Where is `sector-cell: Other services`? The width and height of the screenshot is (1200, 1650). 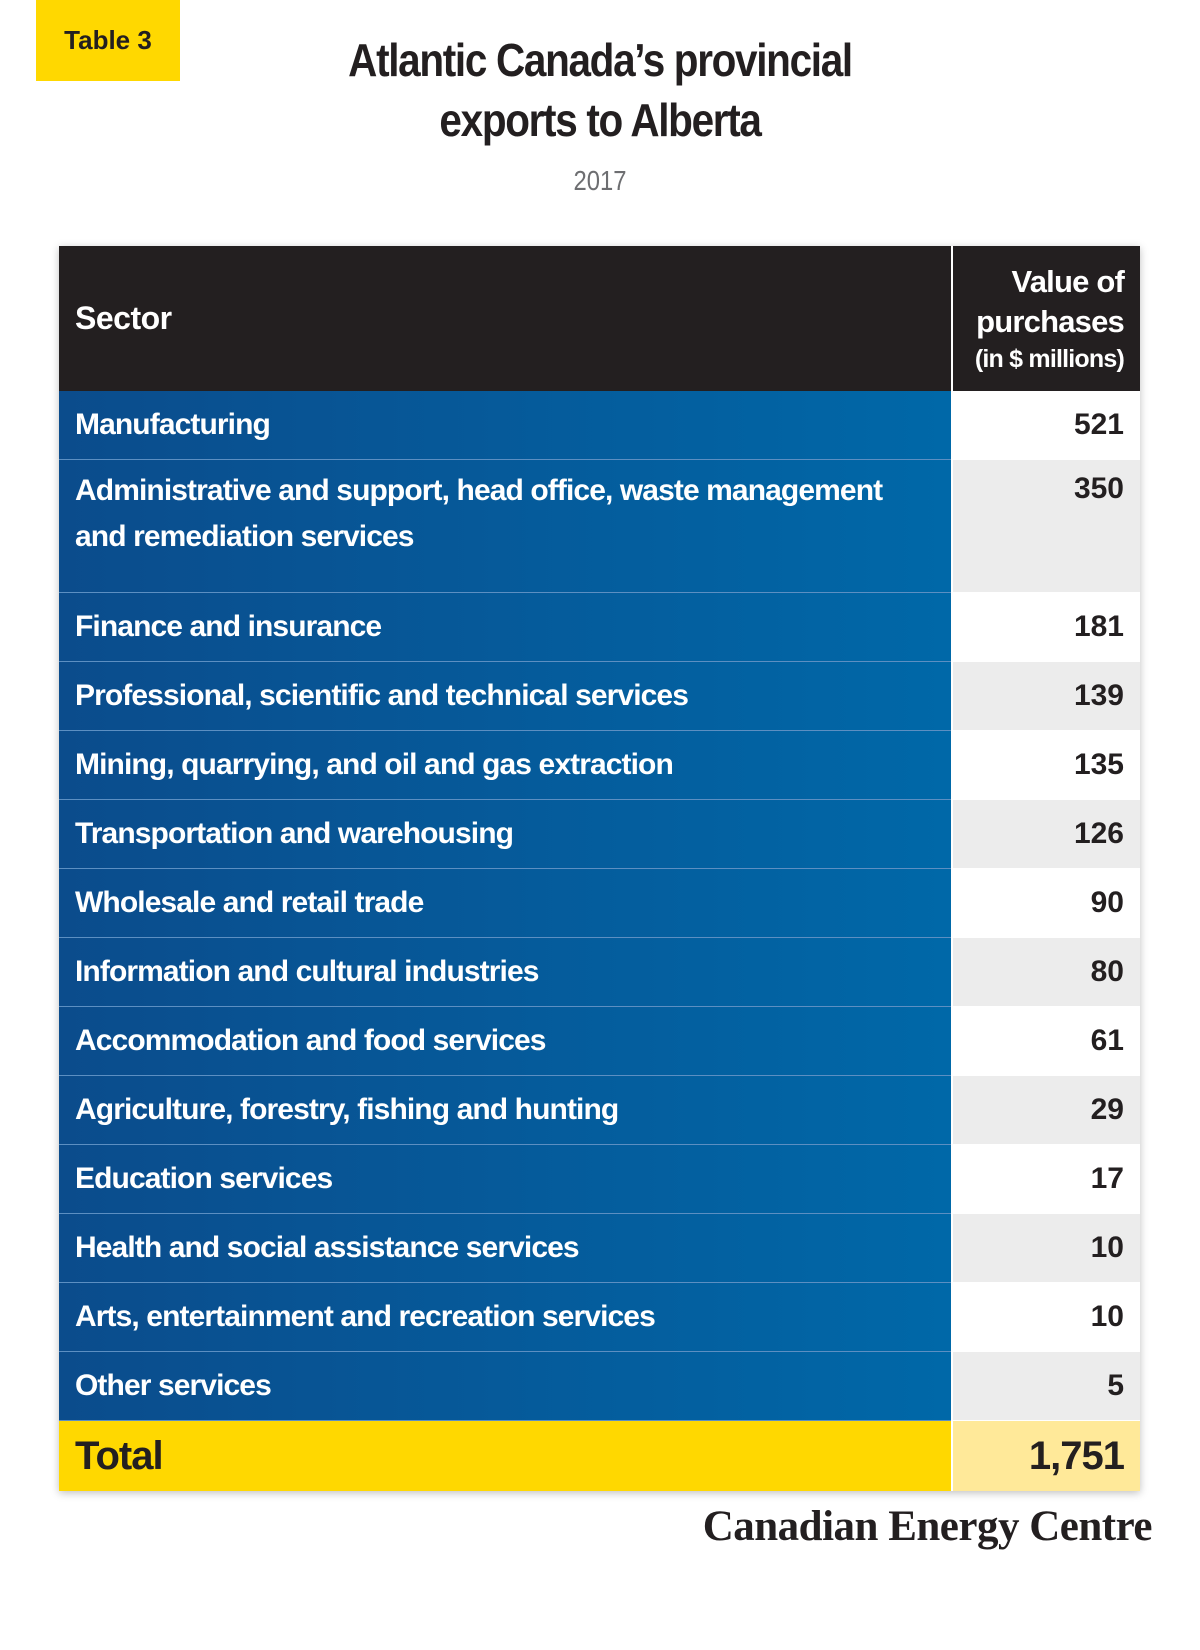
sector-cell: Other services is located at coordinates (506, 1386).